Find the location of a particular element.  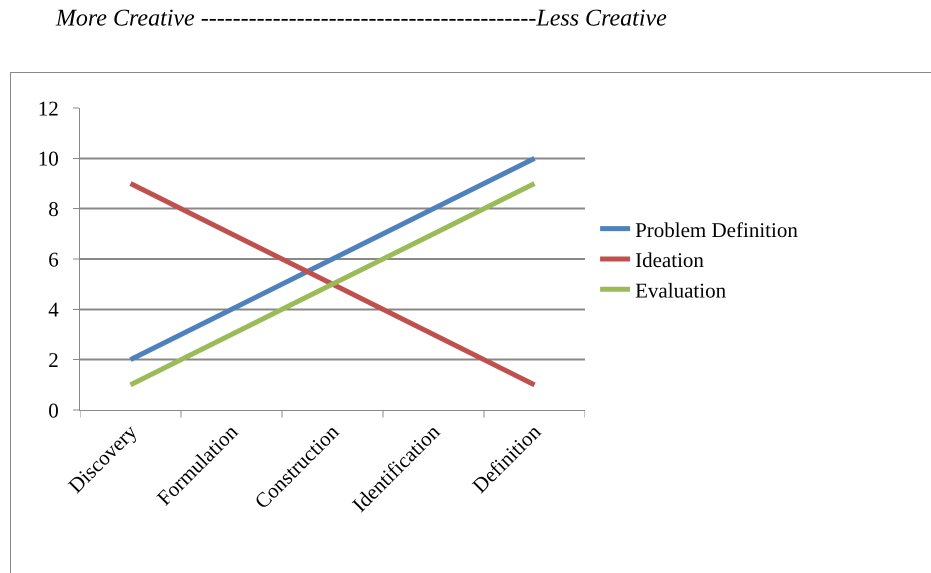

y-tick-label: 2 is located at coordinates (53, 360).